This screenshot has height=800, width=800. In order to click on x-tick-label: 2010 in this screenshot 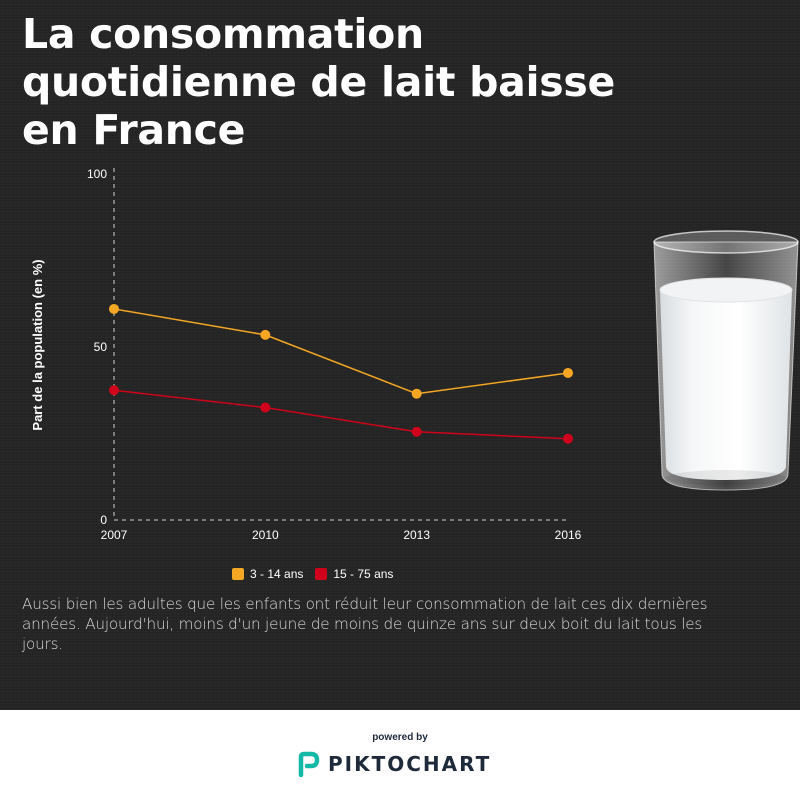, I will do `click(265, 535)`.